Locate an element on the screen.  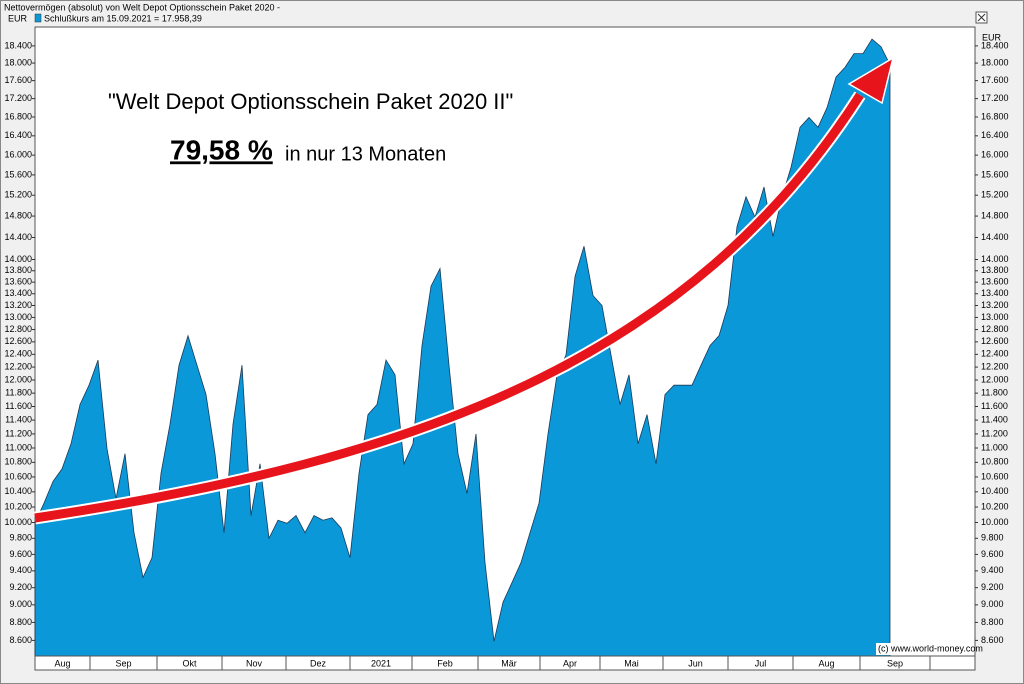
y-tick-label-right: 11.200 is located at coordinates (994, 433).